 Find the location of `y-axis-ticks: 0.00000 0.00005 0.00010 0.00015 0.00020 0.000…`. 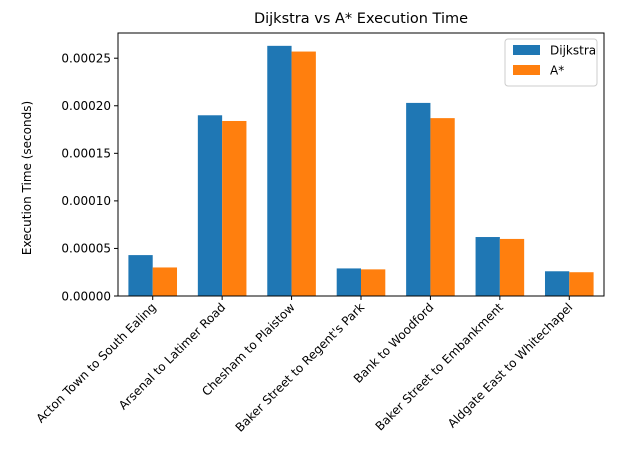

y-axis-ticks: 0.00000 0.00005 0.00010 0.00015 0.00020 0.000… is located at coordinates (89, 177).